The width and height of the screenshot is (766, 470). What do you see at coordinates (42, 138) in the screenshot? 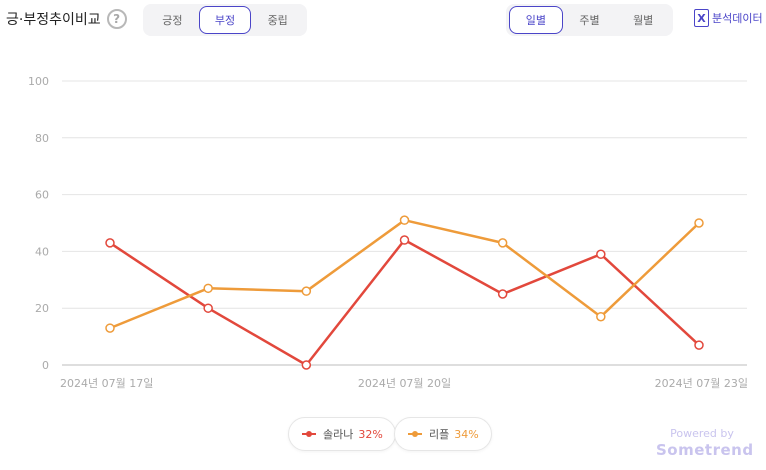
I see `y-tick-label: 80` at bounding box center [42, 138].